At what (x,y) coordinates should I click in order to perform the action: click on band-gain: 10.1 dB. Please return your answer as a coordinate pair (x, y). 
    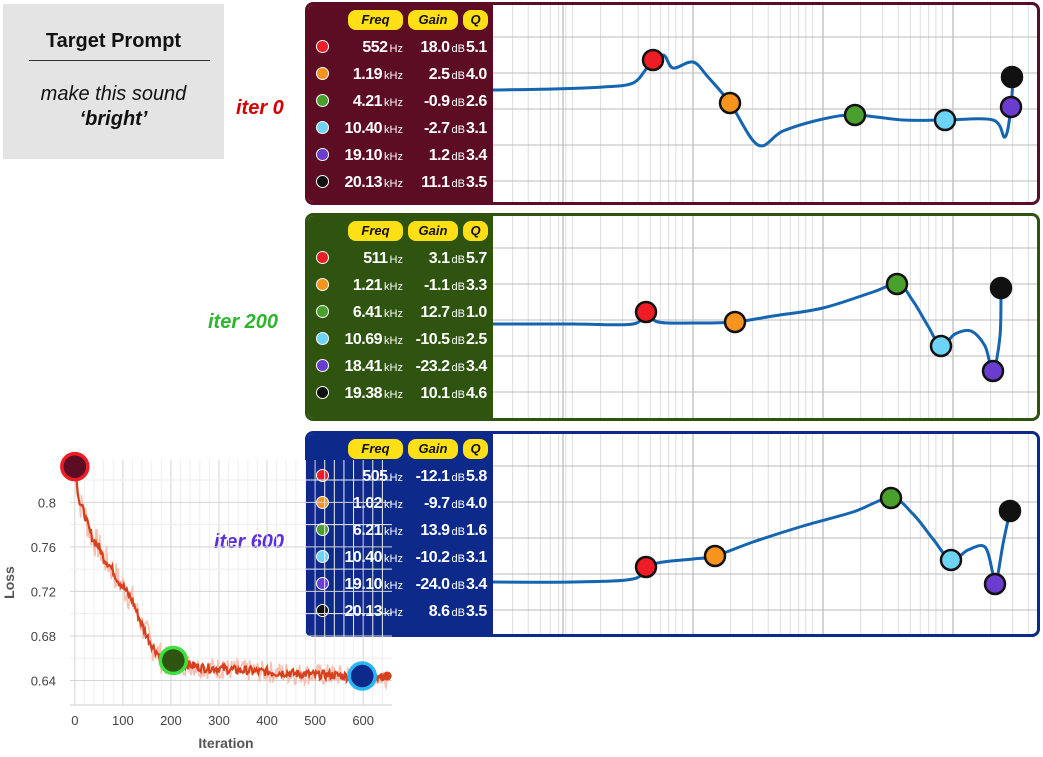
    Looking at the image, I should click on (442, 394).